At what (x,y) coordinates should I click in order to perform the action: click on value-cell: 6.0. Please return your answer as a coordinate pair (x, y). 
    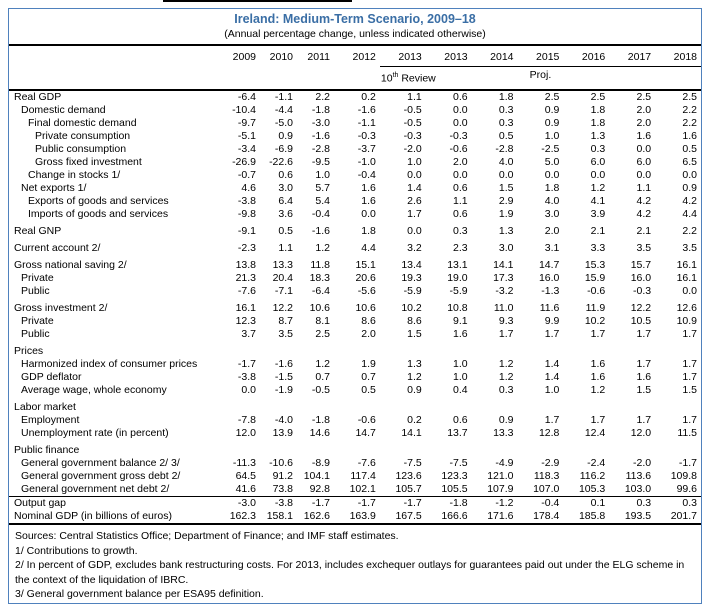
    Looking at the image, I should click on (598, 162).